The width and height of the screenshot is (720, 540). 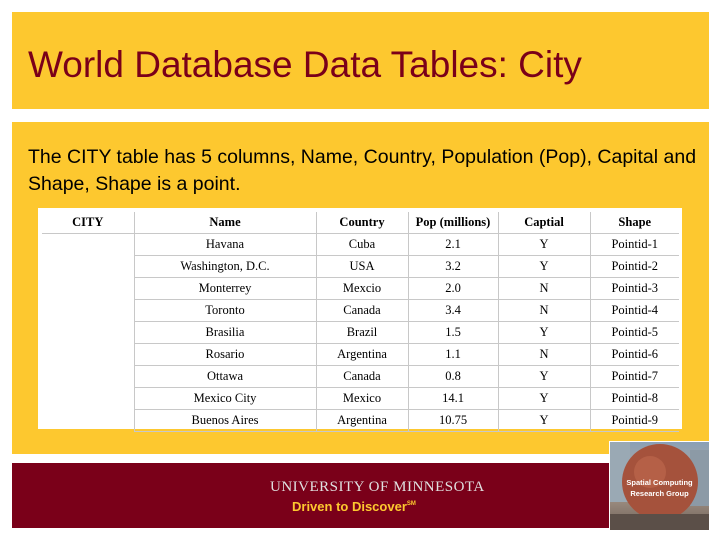 I want to click on cell-pop: 2.1, so click(x=452, y=244).